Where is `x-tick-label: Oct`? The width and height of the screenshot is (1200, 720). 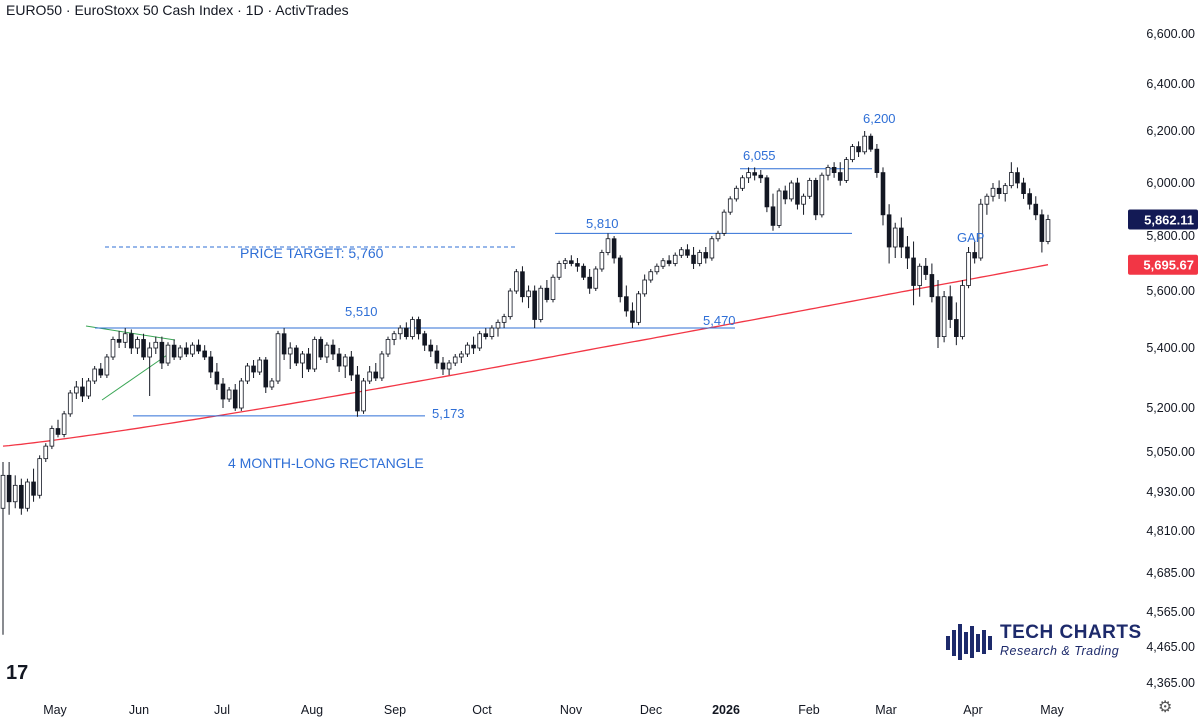
x-tick-label: Oct is located at coordinates (482, 710).